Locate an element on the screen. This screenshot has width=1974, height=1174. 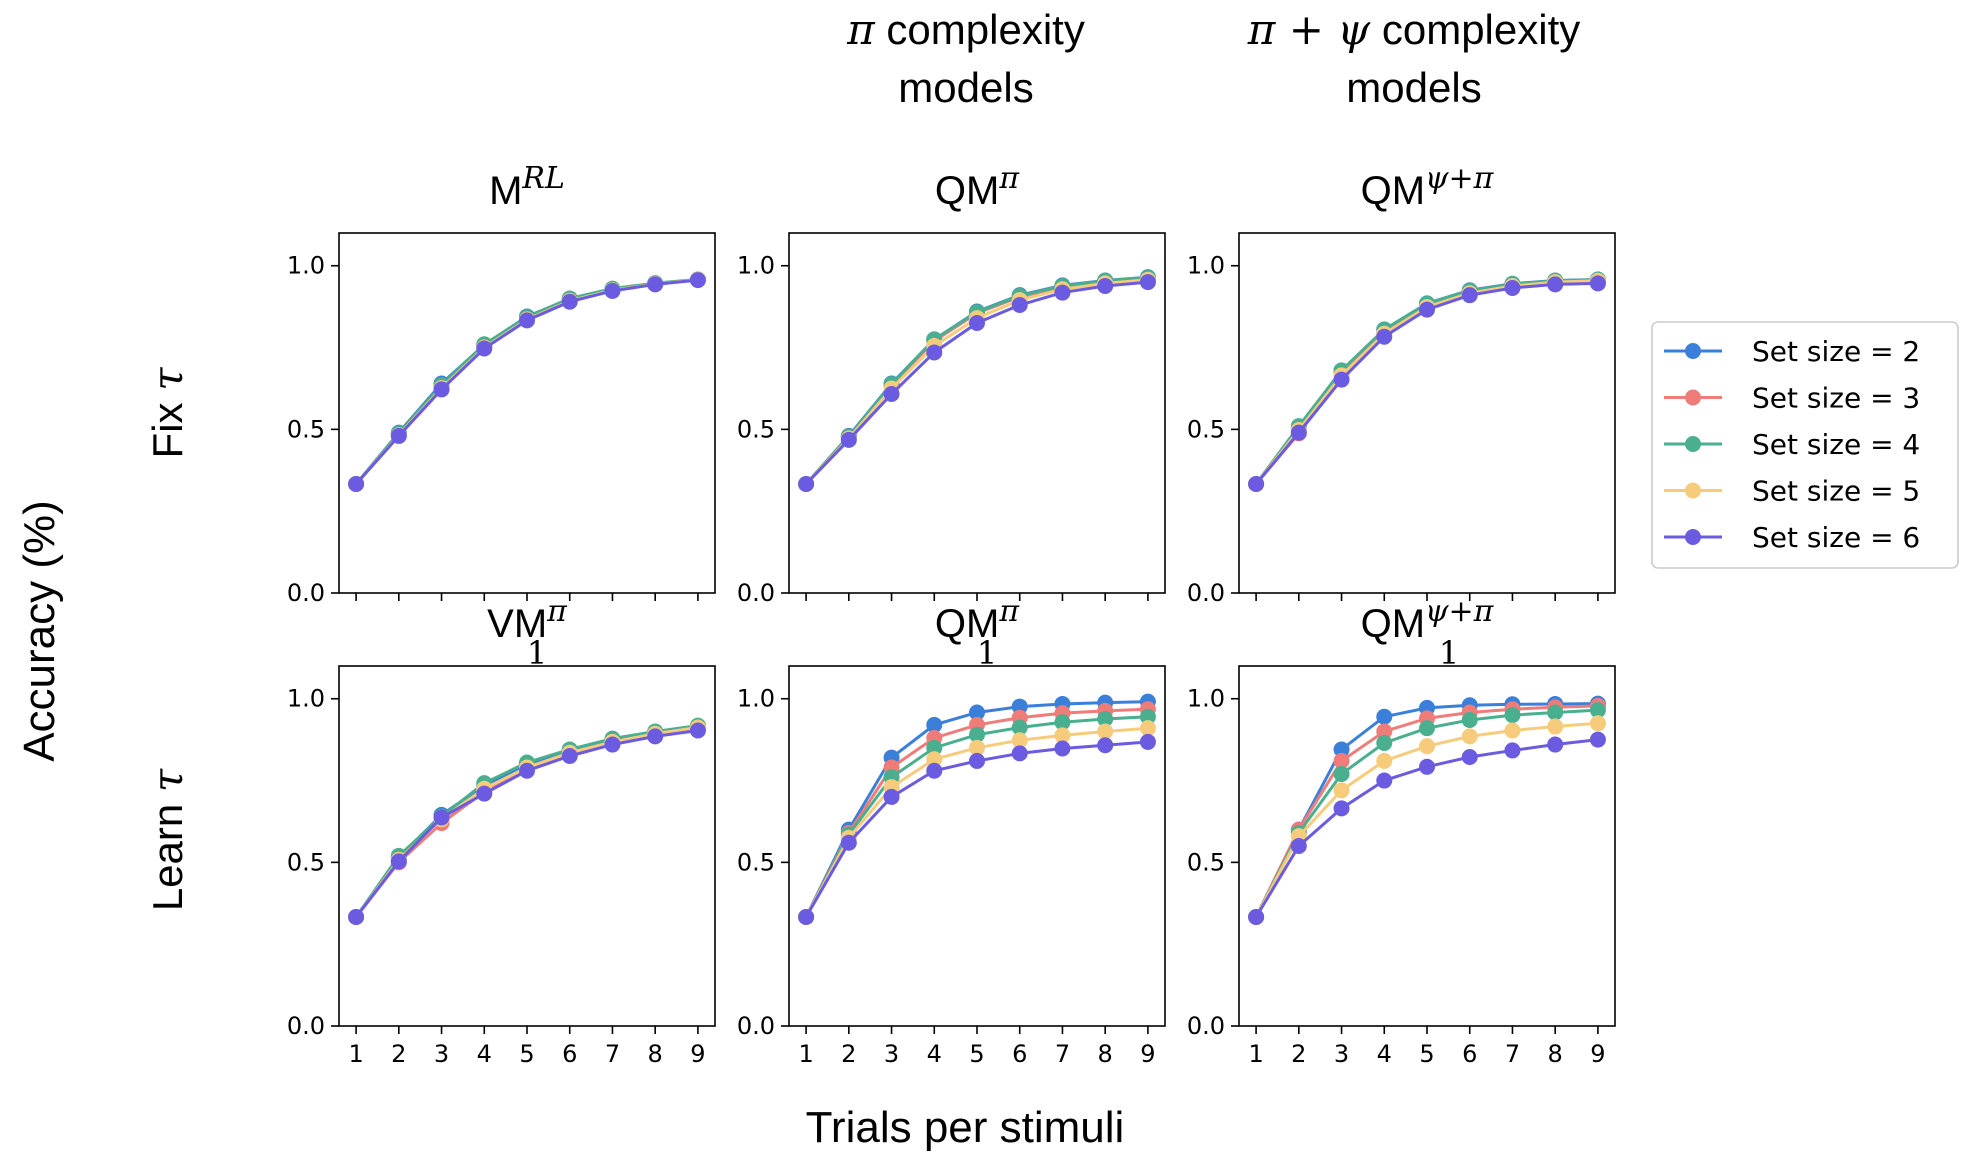
column-headers: π complexity models π + ψ complexity models is located at coordinates (1213, 58).